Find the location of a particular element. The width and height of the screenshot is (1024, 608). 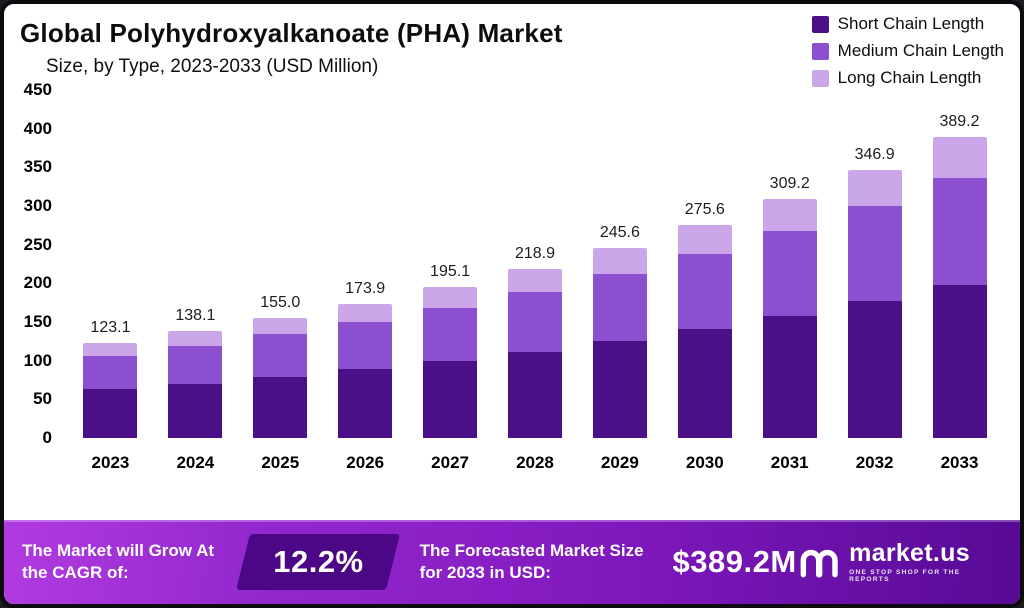

brand-name: market.us is located at coordinates (909, 553).